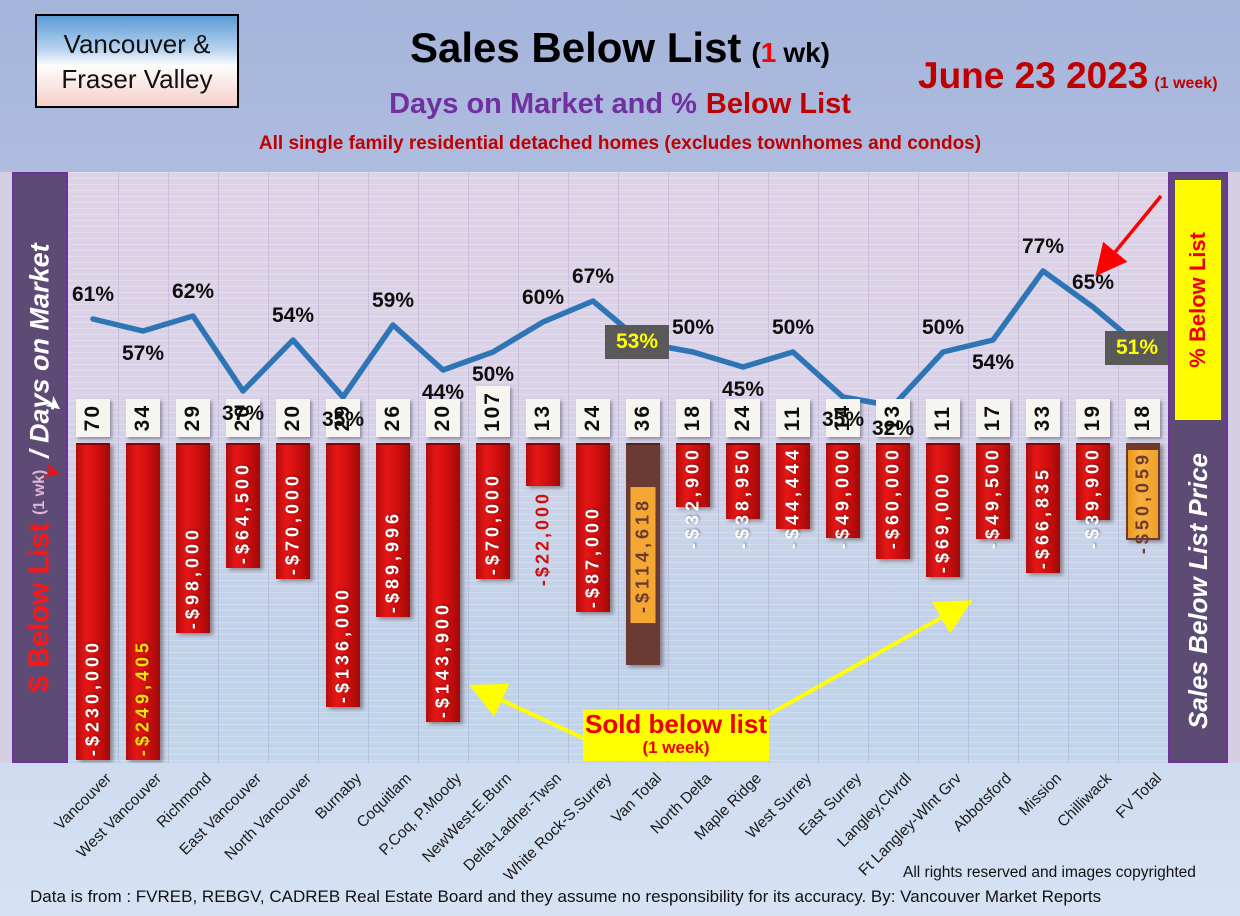 This screenshot has width=1240, height=916. Describe the element at coordinates (543, 464) in the screenshot. I see `bar-delta-ladner-twsn` at that location.